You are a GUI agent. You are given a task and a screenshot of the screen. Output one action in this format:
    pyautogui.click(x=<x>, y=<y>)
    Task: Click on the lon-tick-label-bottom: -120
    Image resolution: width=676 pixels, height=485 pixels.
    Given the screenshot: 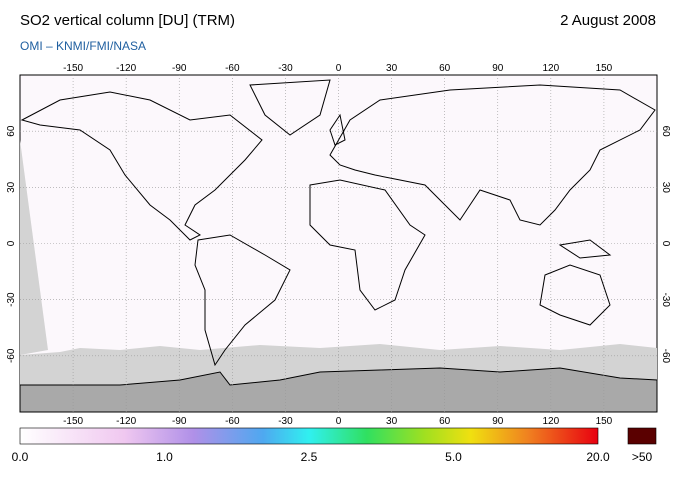 What is the action you would take?
    pyautogui.click(x=126, y=421)
    